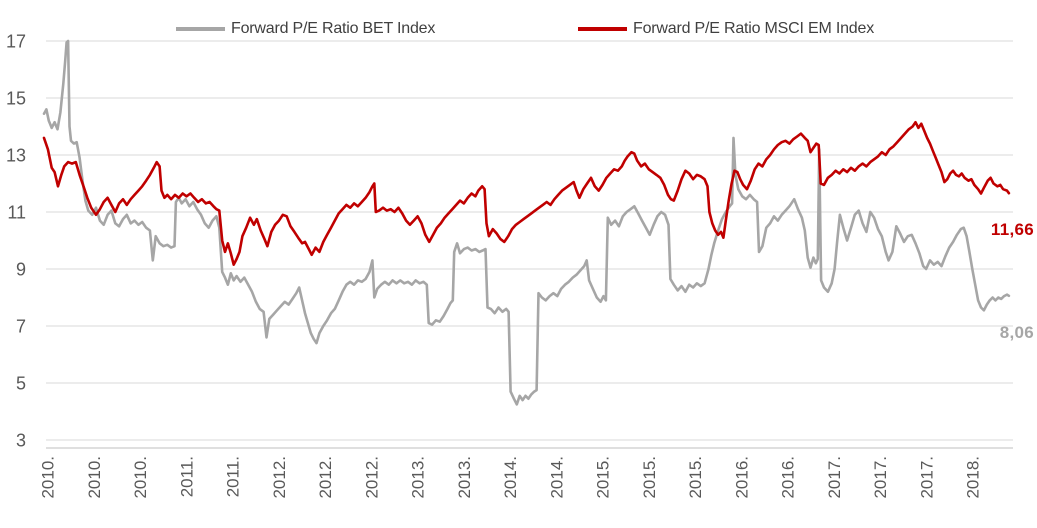 This screenshot has width=1037, height=528. What do you see at coordinates (880, 477) in the screenshot?
I see `x-tick-label-18: 2017.` at bounding box center [880, 477].